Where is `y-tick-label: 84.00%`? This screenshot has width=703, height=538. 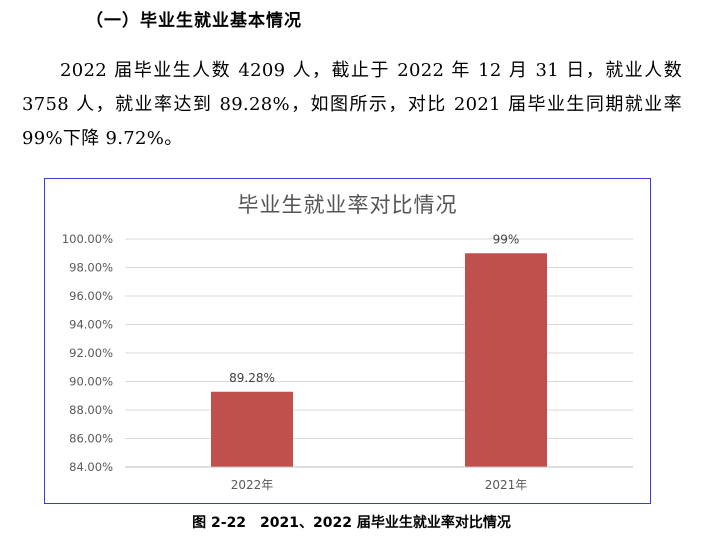
y-tick-label: 84.00% is located at coordinates (91, 467).